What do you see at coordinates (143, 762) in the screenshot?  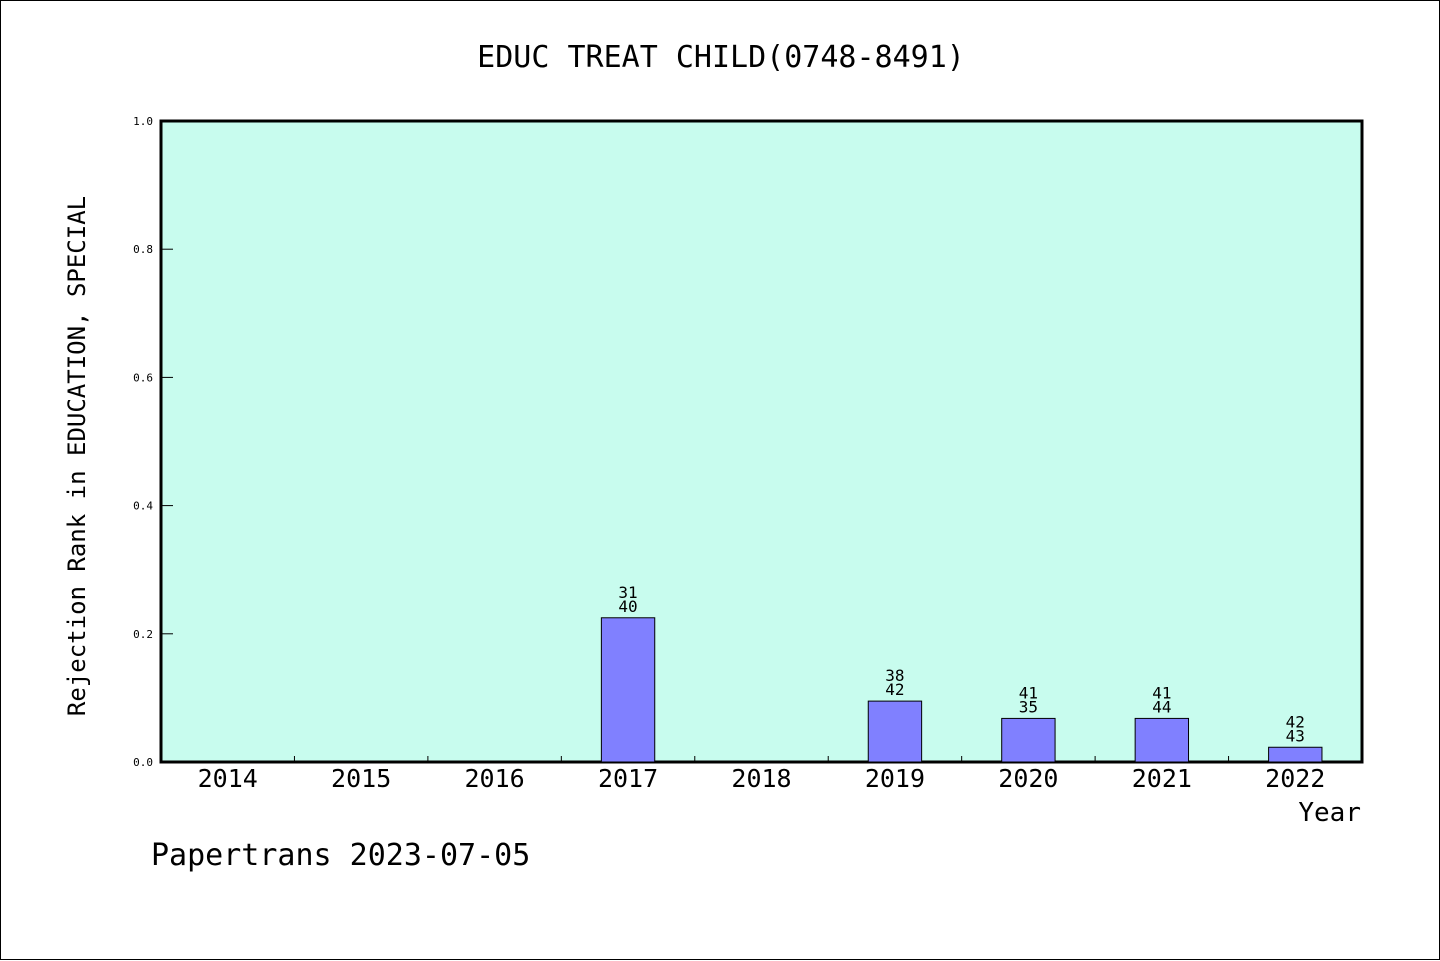 I see `y-tick-label: 0.0` at bounding box center [143, 762].